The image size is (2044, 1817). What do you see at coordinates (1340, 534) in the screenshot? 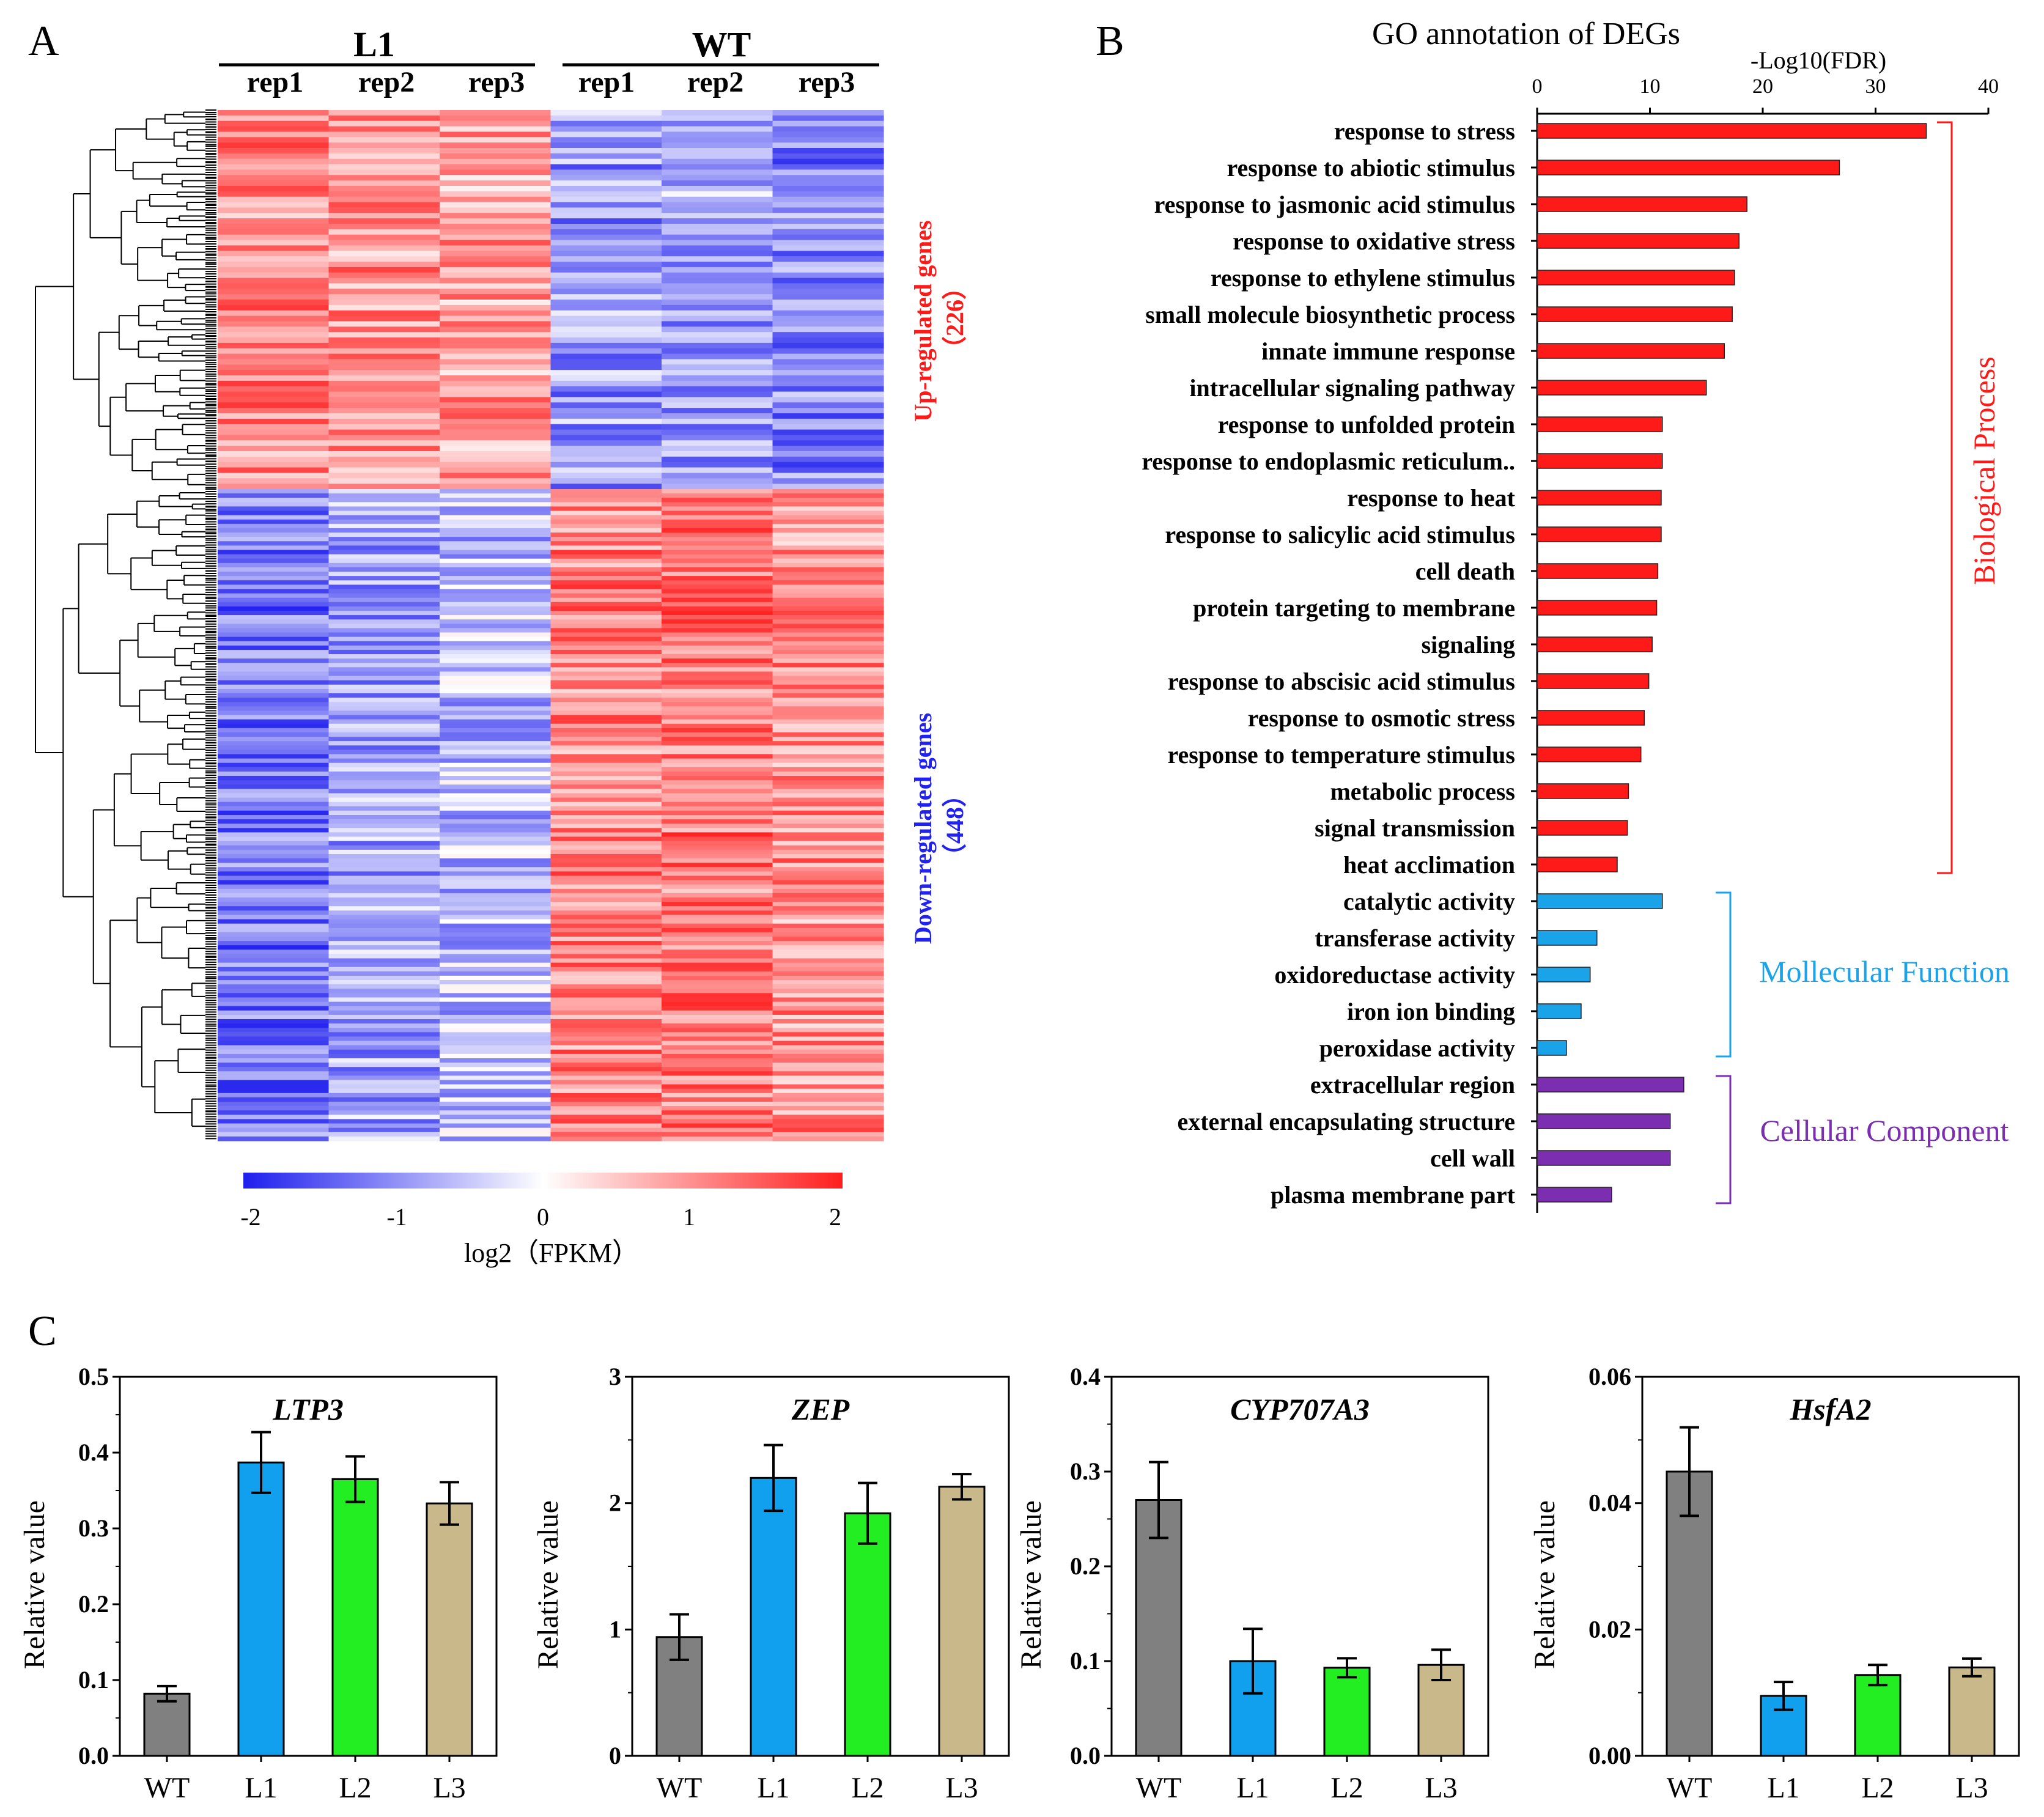
I see `go-category-label: response to salicylic acid stimulus` at bounding box center [1340, 534].